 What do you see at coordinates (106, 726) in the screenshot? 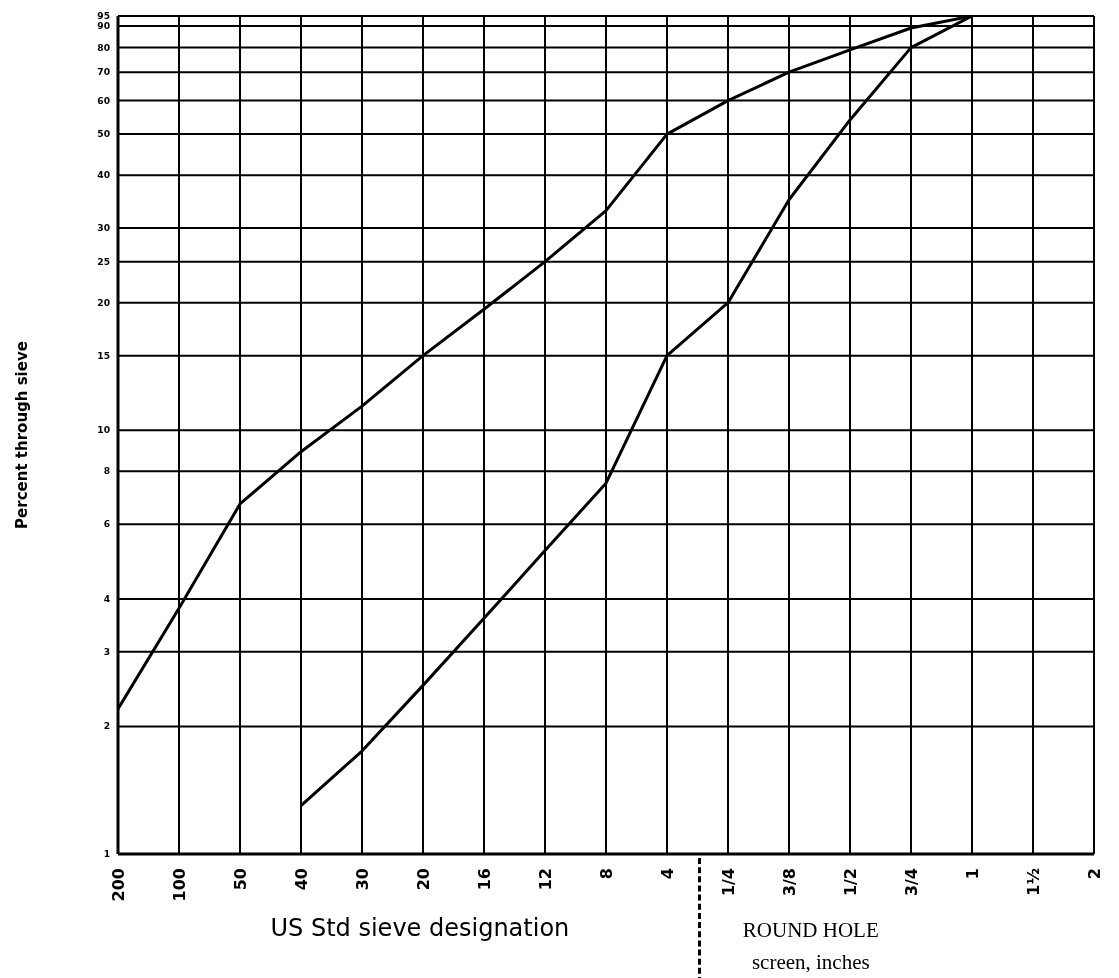
I see `y-tick-label: 2` at bounding box center [106, 726].